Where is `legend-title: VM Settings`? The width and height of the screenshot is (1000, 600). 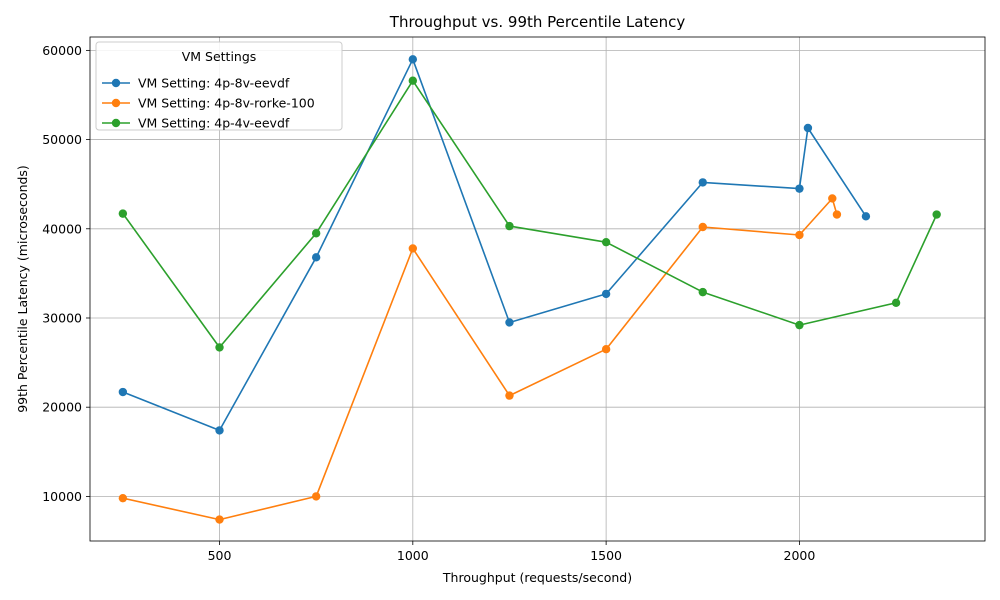 legend-title: VM Settings is located at coordinates (219, 56).